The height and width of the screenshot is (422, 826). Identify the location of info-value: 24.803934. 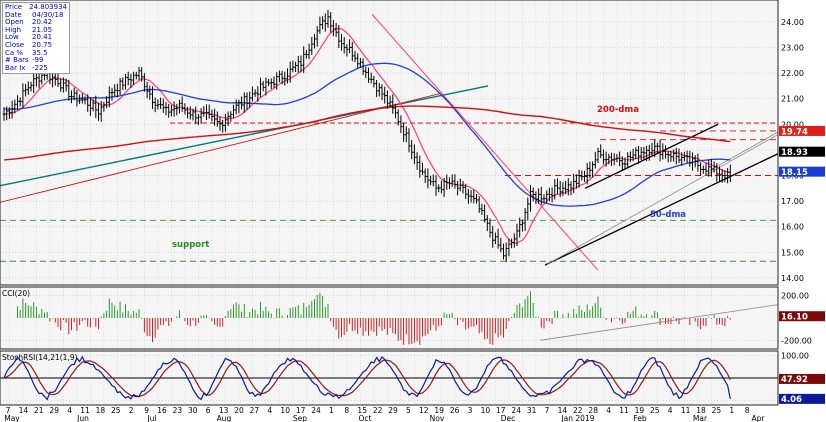
(48, 7).